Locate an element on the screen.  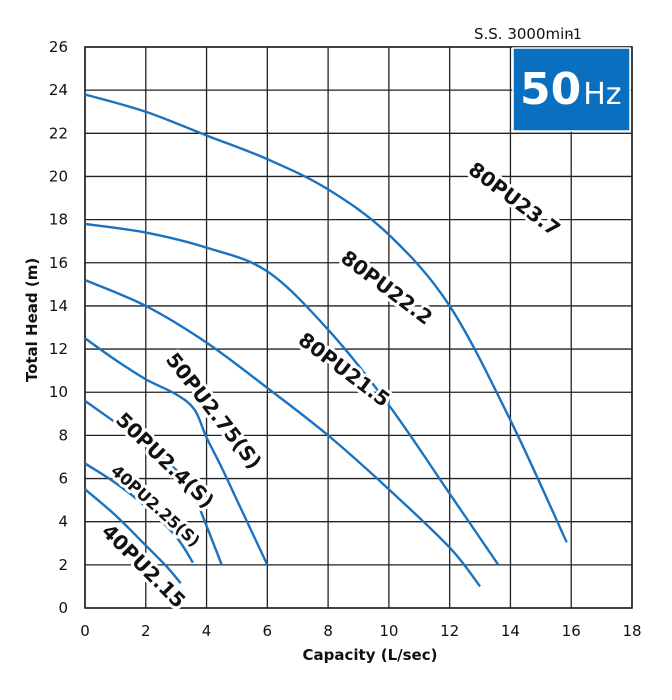
svg-text: 80PU22.2 is located at coordinates (386, 287).